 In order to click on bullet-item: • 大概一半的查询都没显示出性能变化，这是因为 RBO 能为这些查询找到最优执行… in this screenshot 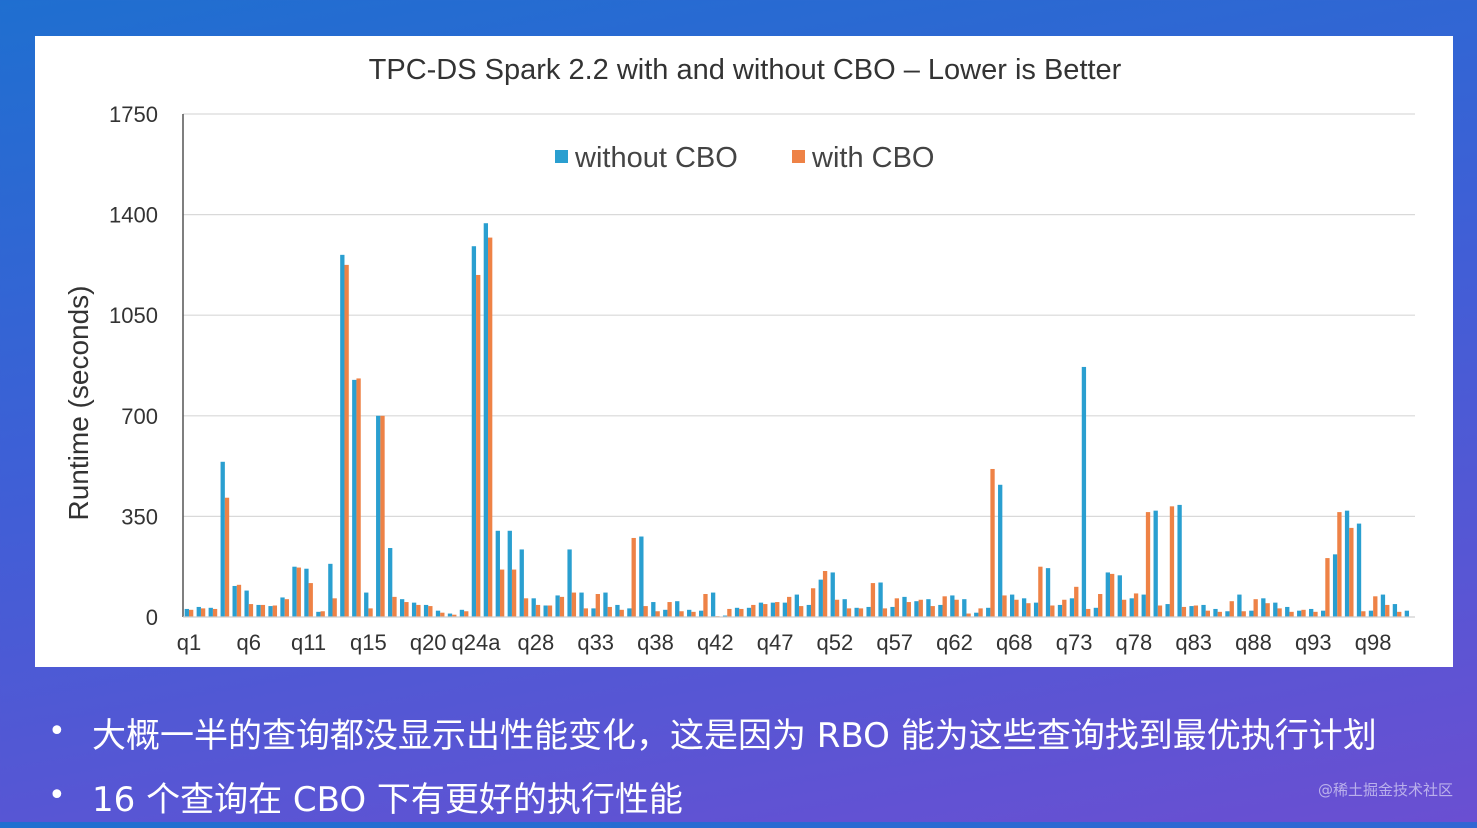, I will do `click(712, 732)`.